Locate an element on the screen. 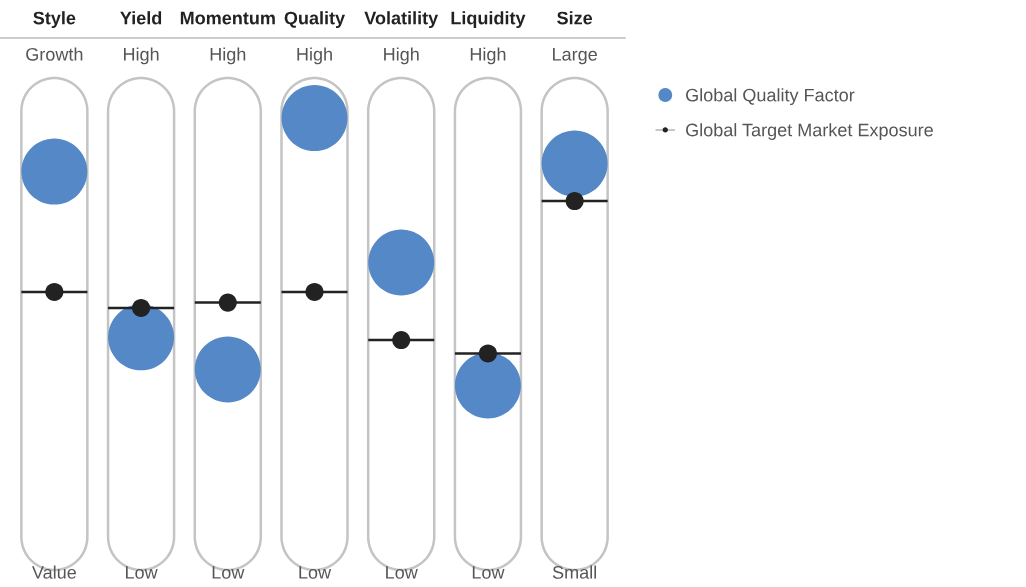 This screenshot has width=1026, height=587. x-tick-label: Size is located at coordinates (575, 18).